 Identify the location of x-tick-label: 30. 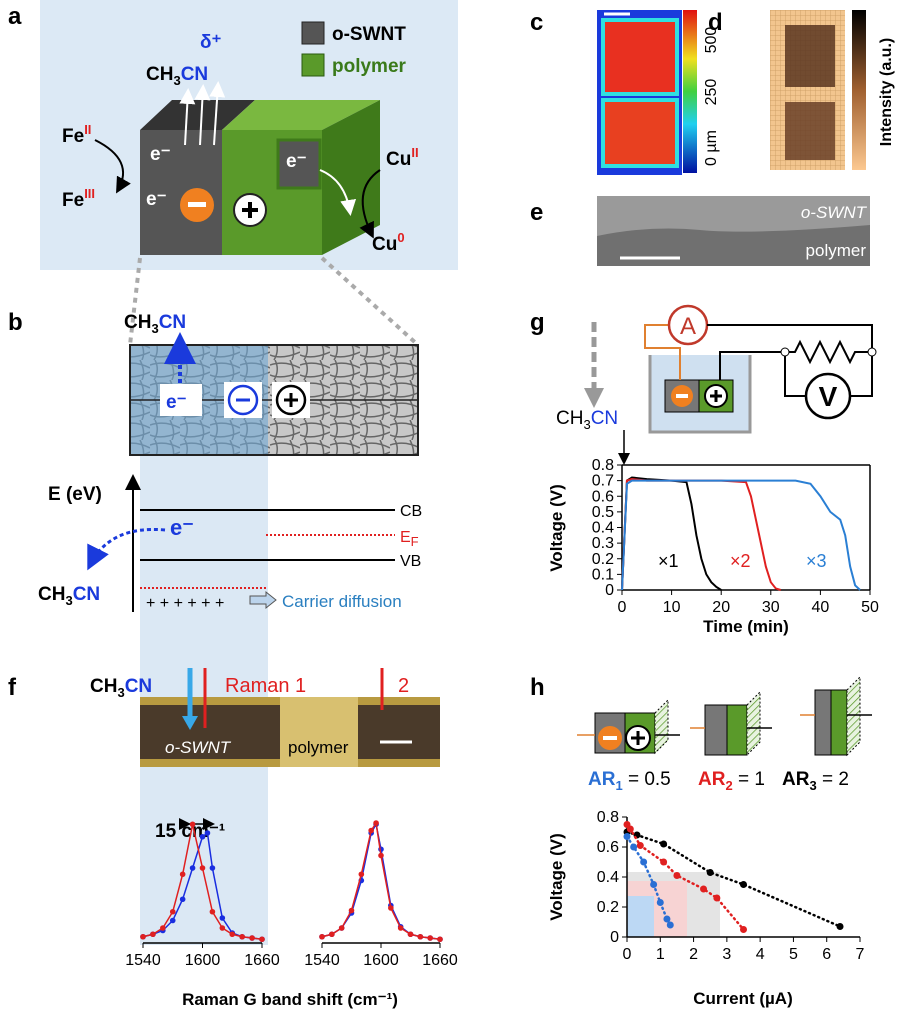
(771, 607).